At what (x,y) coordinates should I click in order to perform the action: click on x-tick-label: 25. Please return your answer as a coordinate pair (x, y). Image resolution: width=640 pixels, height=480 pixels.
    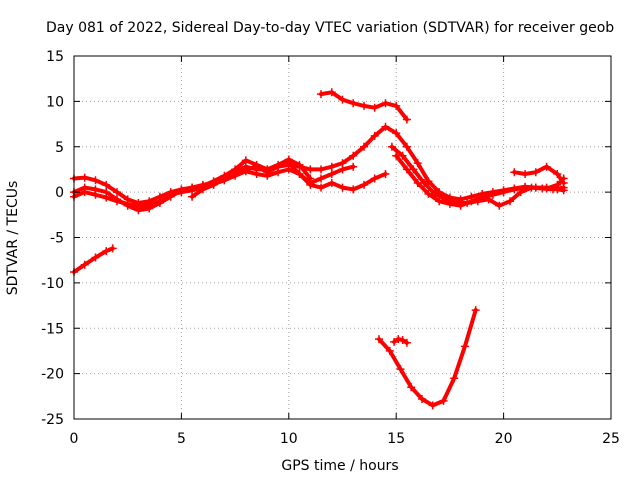
    Looking at the image, I should click on (611, 439).